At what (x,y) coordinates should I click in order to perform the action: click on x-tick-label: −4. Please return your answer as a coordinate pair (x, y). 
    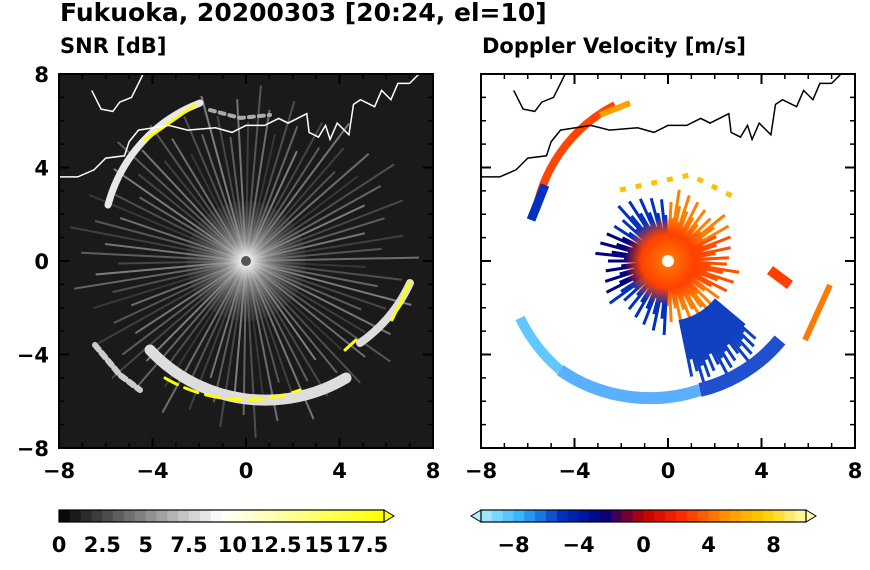
    Looking at the image, I should click on (152, 471).